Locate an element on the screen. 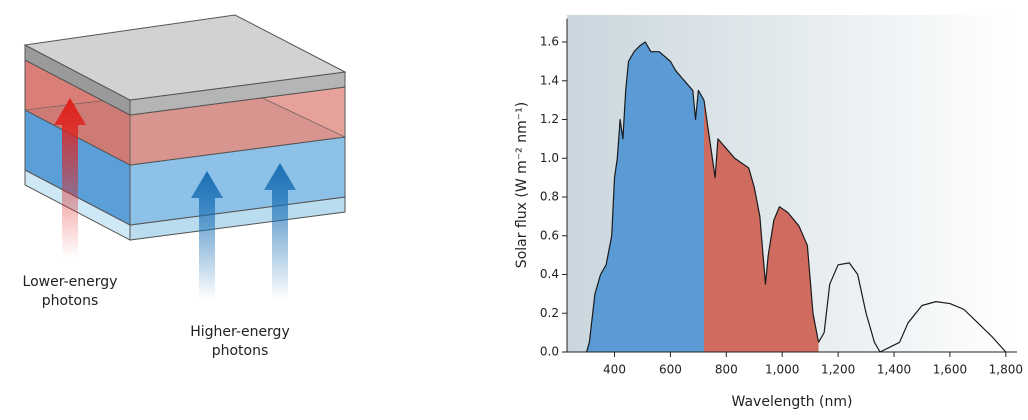  x-tick-label: 1,600 is located at coordinates (950, 370).